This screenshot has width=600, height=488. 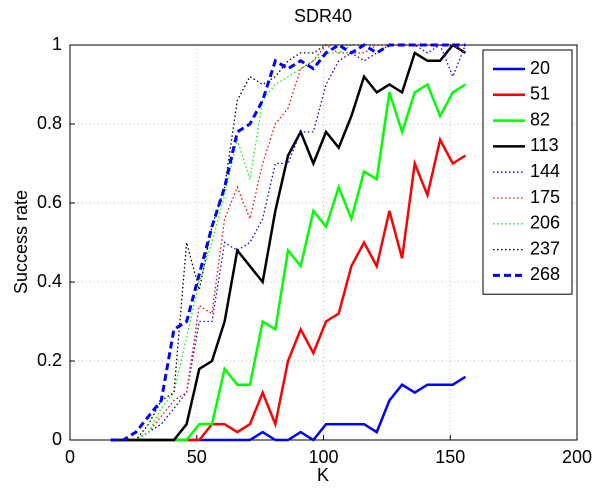 What do you see at coordinates (540, 119) in the screenshot?
I see `legend-label: 82` at bounding box center [540, 119].